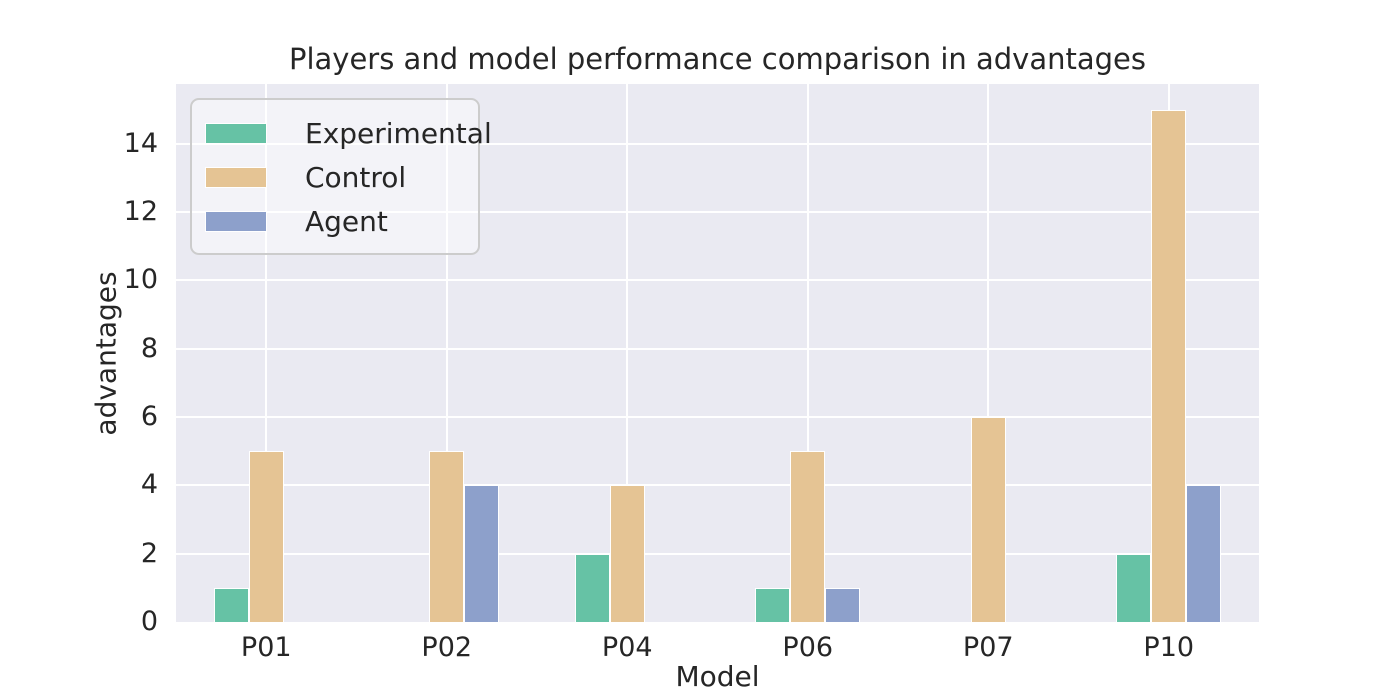 The image size is (1400, 700). Describe the element at coordinates (627, 647) in the screenshot. I see `x-tick-P04: P04` at that location.